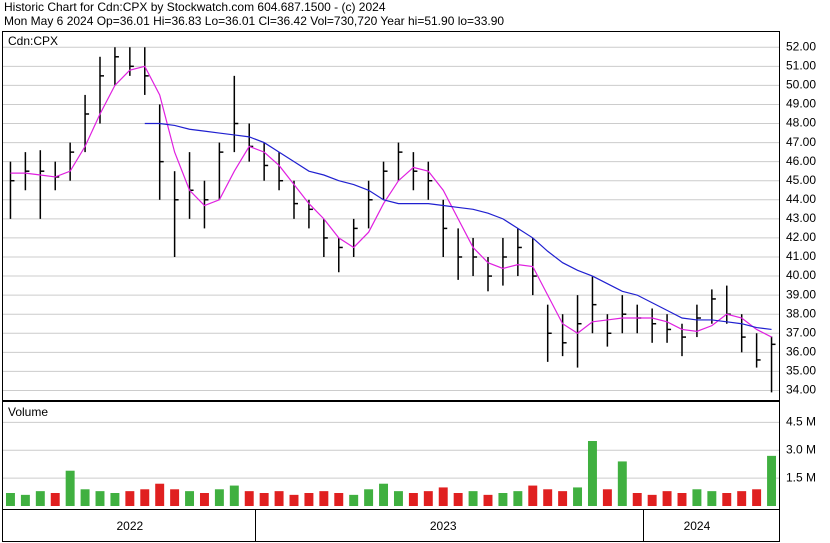  I want to click on y-tick-label: 36.00, so click(801, 352).